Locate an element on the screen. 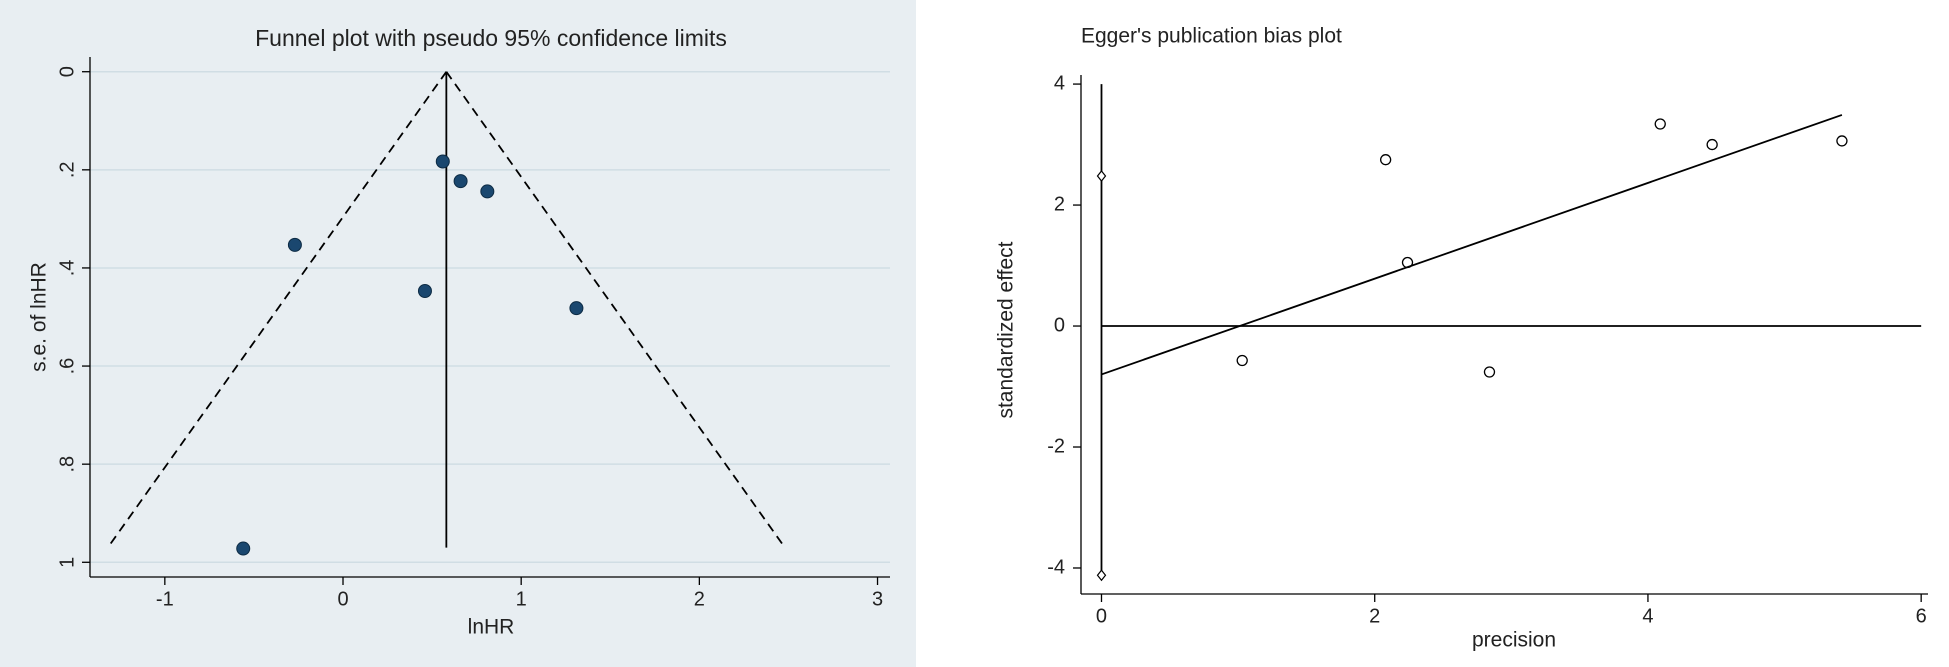 This screenshot has height=667, width=1949. y-tick-label: 2 is located at coordinates (1059, 204).